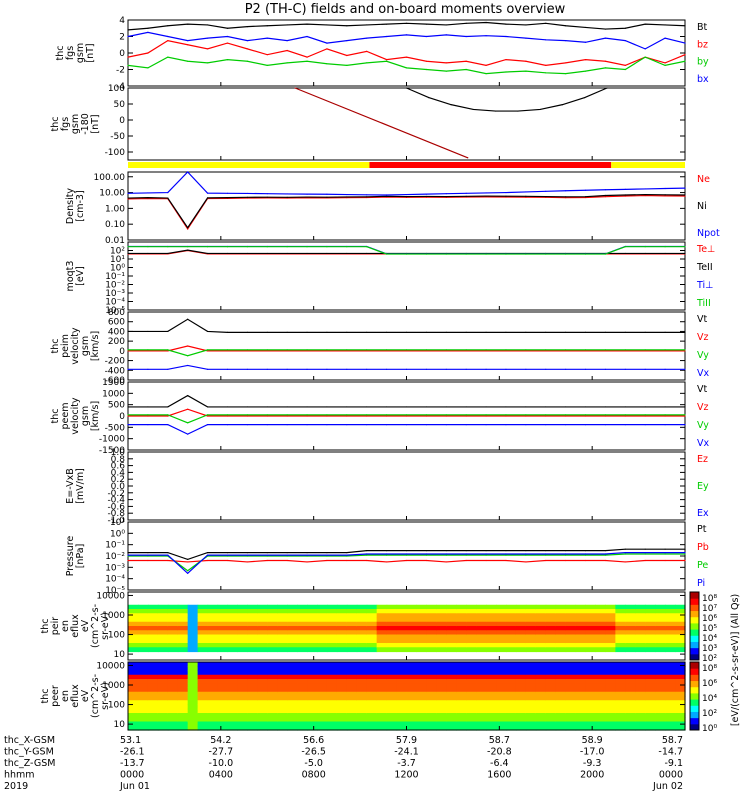  I want to click on y-axis-label: thc, so click(45, 626).